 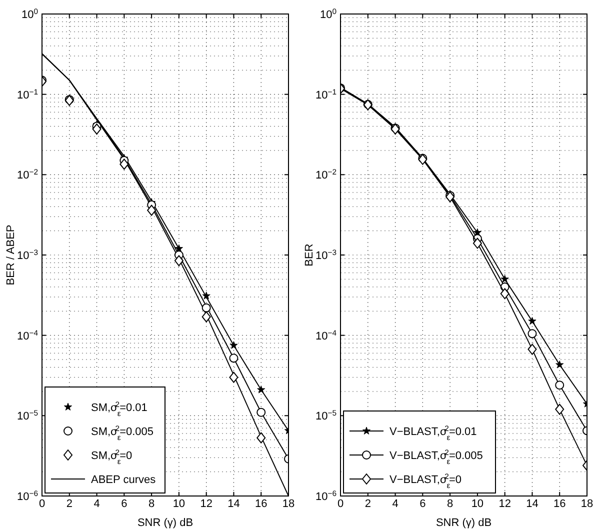 What do you see at coordinates (433, 433) in the screenshot?
I see `legend-label: V−BLAST,σ$_{ε}$$^{2}$=0.01` at bounding box center [433, 433].